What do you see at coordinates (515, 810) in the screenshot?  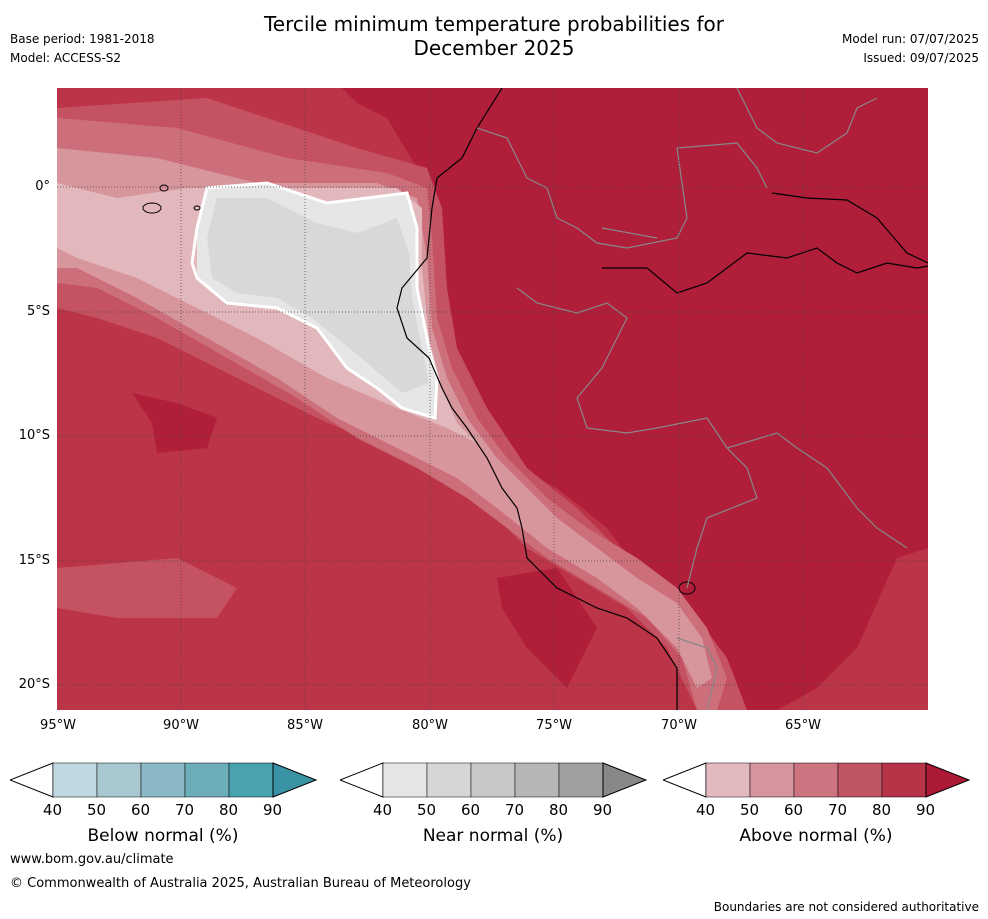 I see `colorbar-near-tick-70: 70` at bounding box center [515, 810].